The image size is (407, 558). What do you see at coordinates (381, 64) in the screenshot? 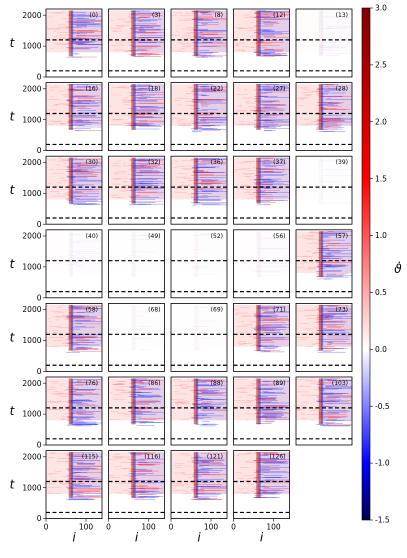
I see `colorbar-tick-label: 2.5` at bounding box center [381, 64].